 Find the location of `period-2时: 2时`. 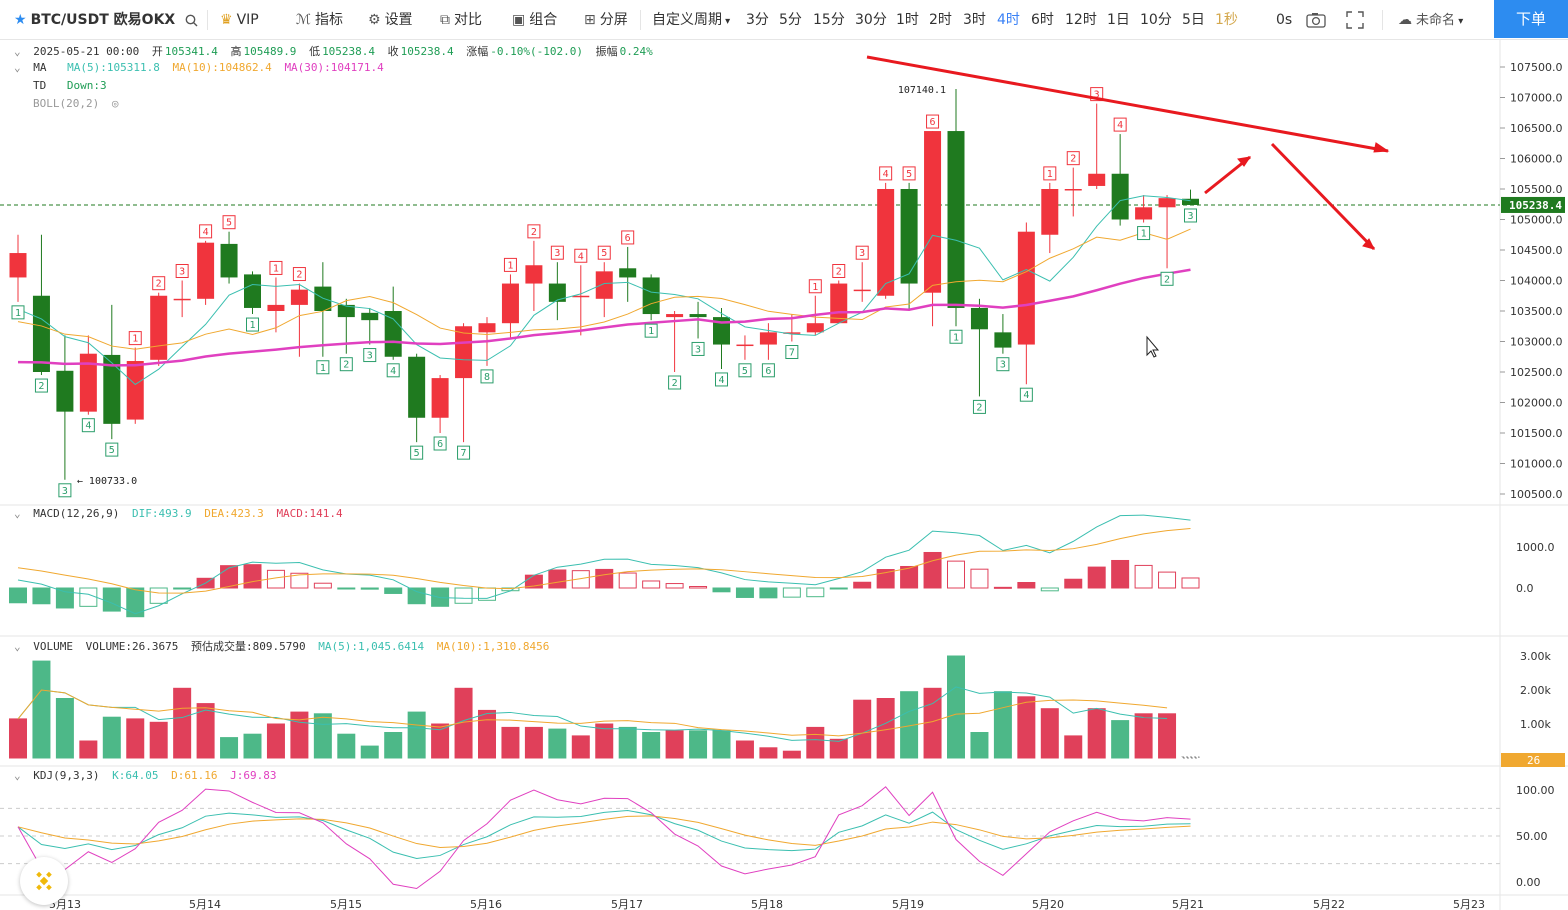

period-2时: 2时 is located at coordinates (940, 20).